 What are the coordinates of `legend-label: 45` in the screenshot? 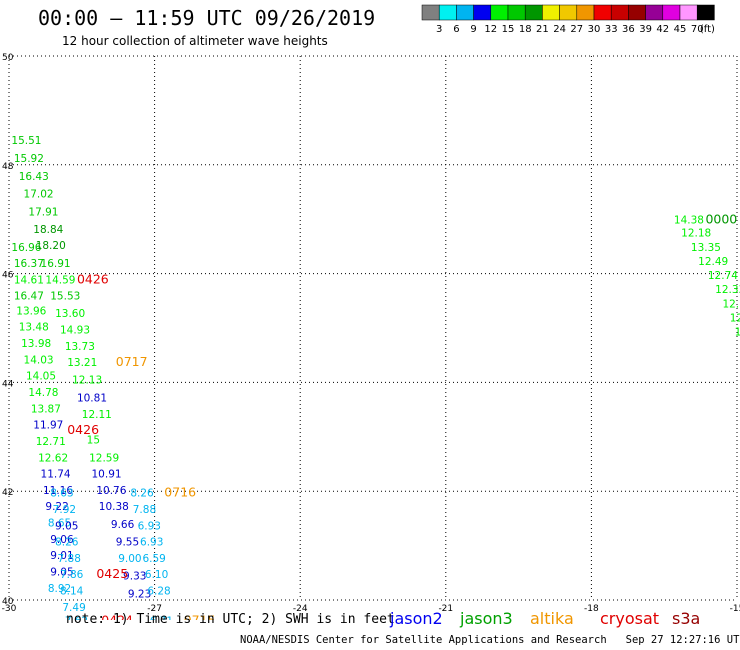 It's located at (680, 29).